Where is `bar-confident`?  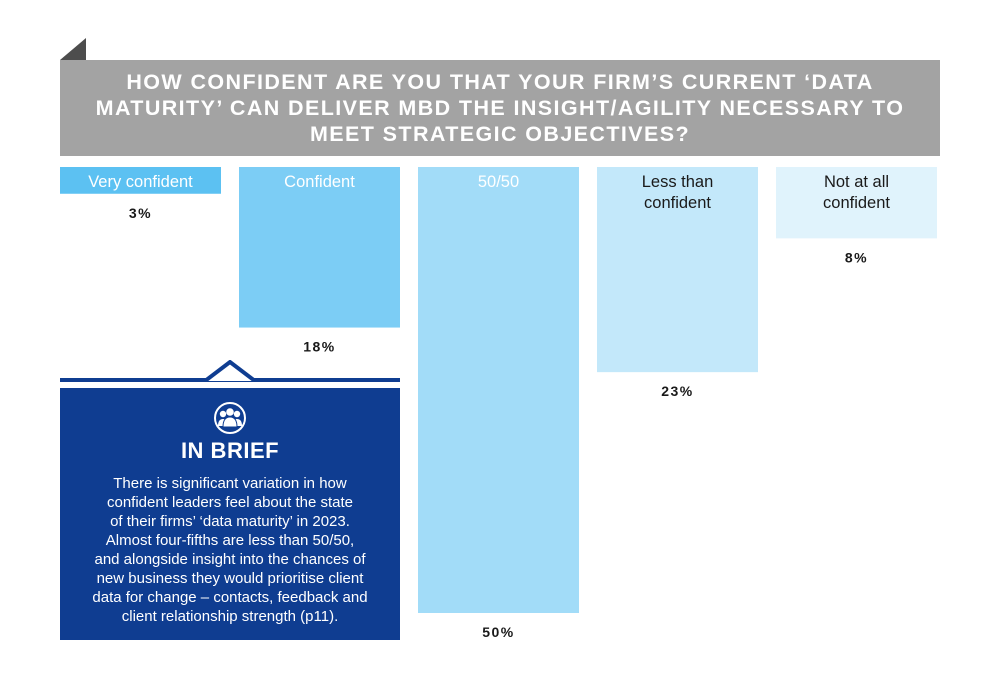 bar-confident is located at coordinates (319, 247).